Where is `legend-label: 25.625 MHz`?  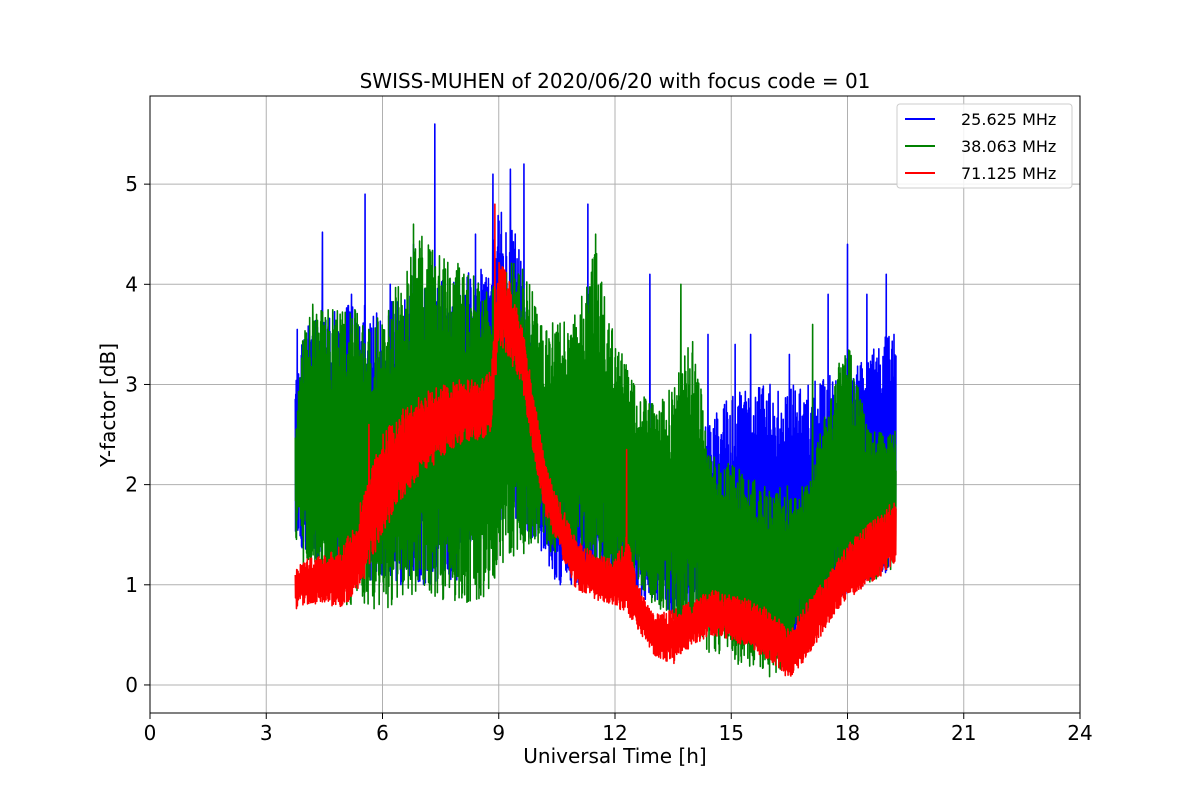 legend-label: 25.625 MHz is located at coordinates (1008, 119).